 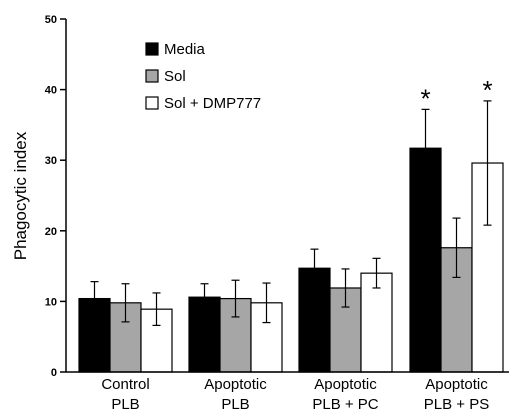 I want to click on legend-swatch-media, so click(x=152, y=49).